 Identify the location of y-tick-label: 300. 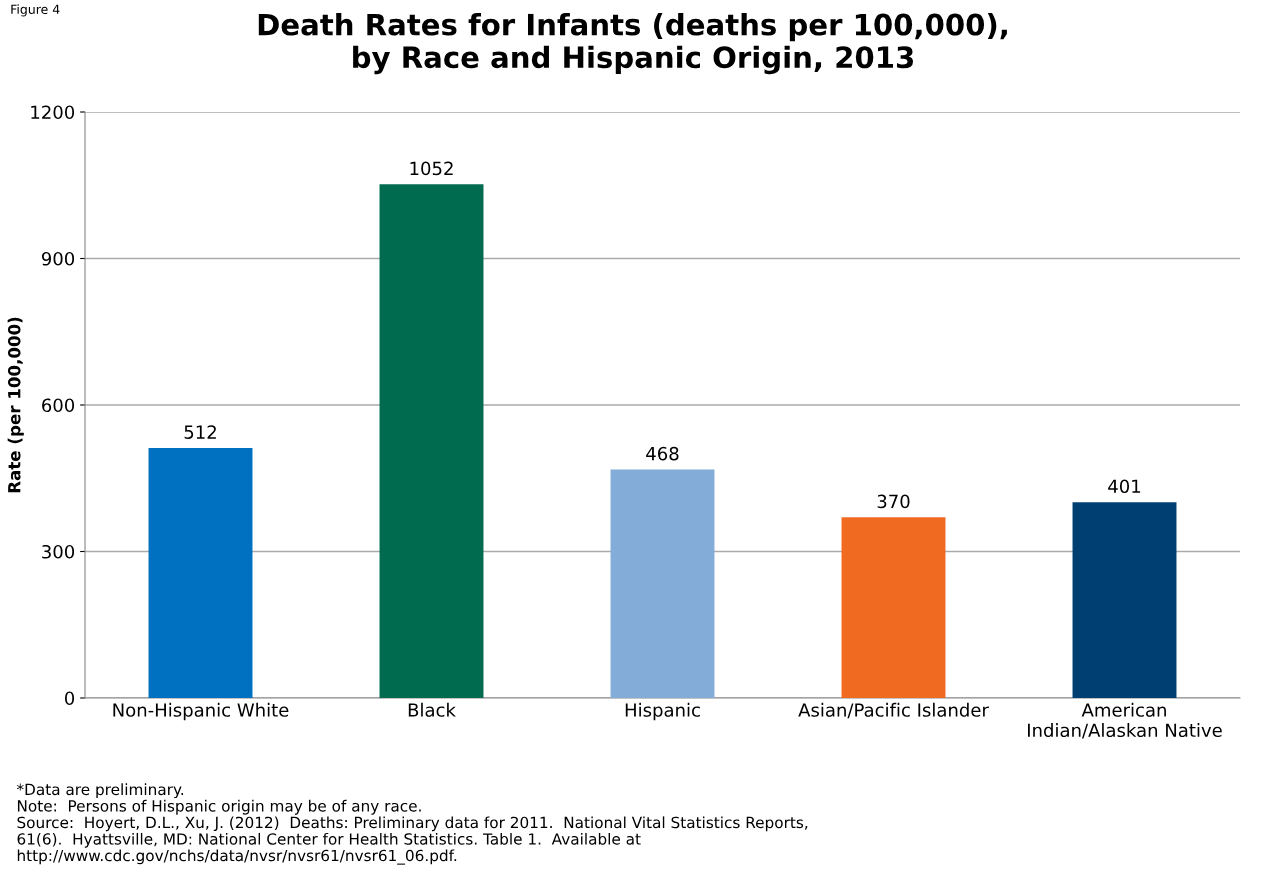
(58, 551).